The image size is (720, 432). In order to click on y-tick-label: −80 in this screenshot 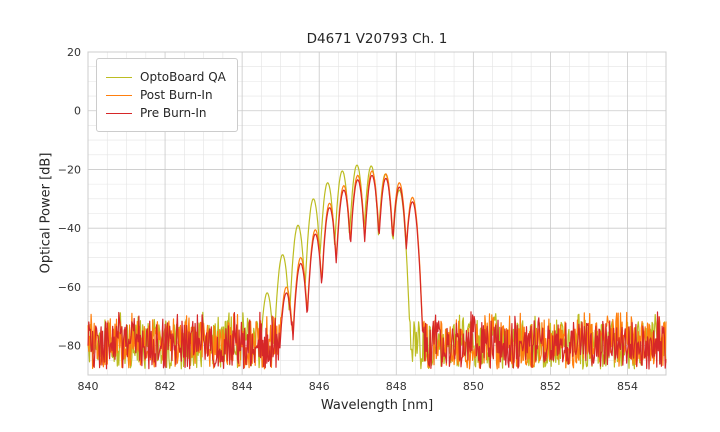, I will do `click(69, 346)`.